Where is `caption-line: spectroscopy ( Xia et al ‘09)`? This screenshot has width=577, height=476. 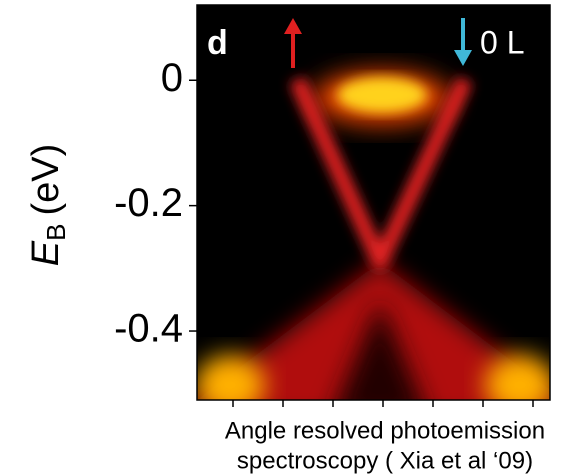
caption-line: spectroscopy ( Xia et al ‘09) is located at coordinates (385, 460).